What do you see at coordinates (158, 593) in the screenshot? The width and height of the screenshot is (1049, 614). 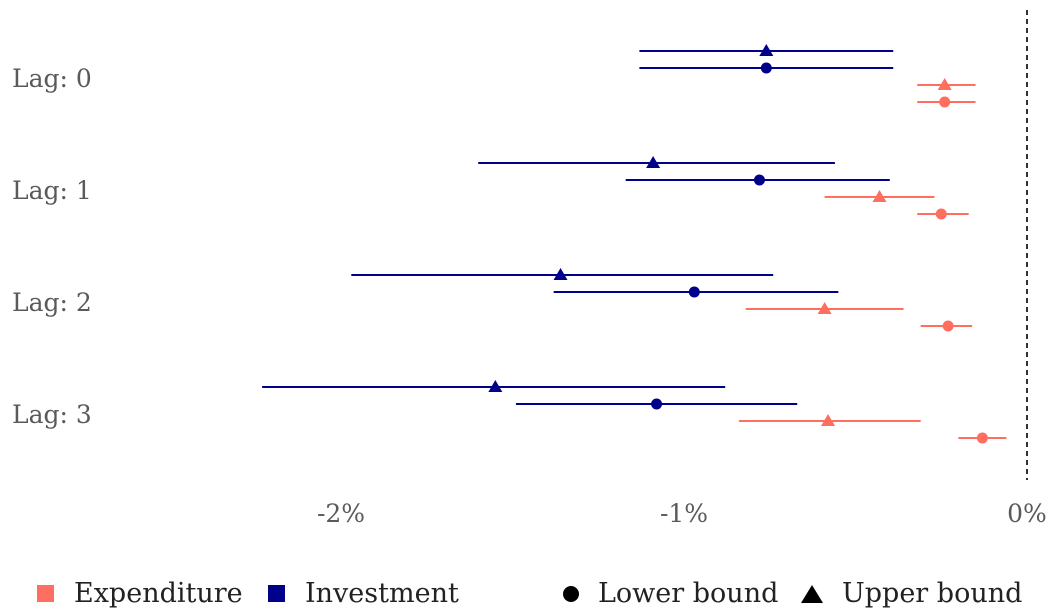 I see `legend-label-expenditure: Expenditure` at bounding box center [158, 593].